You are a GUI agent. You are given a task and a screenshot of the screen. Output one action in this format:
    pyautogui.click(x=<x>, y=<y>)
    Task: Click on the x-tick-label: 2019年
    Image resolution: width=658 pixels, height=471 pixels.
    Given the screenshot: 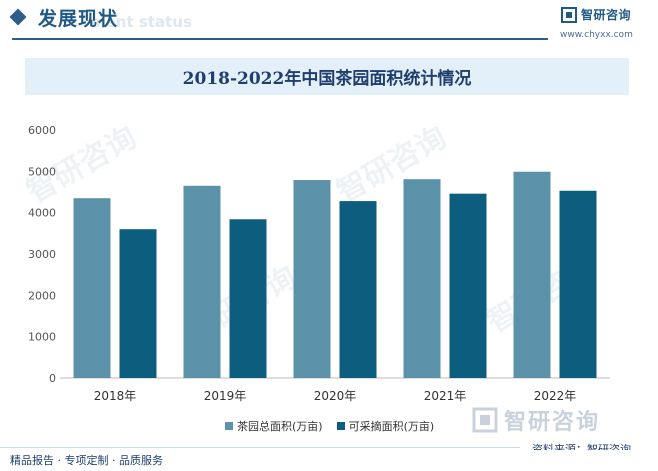 What is the action you would take?
    pyautogui.click(x=225, y=396)
    